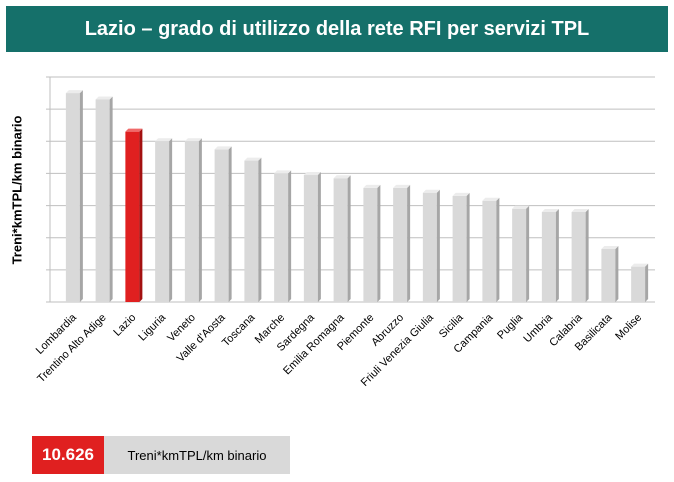 The image size is (674, 482). I want to click on bar-friuli-venezia-giulia, so click(431, 245).